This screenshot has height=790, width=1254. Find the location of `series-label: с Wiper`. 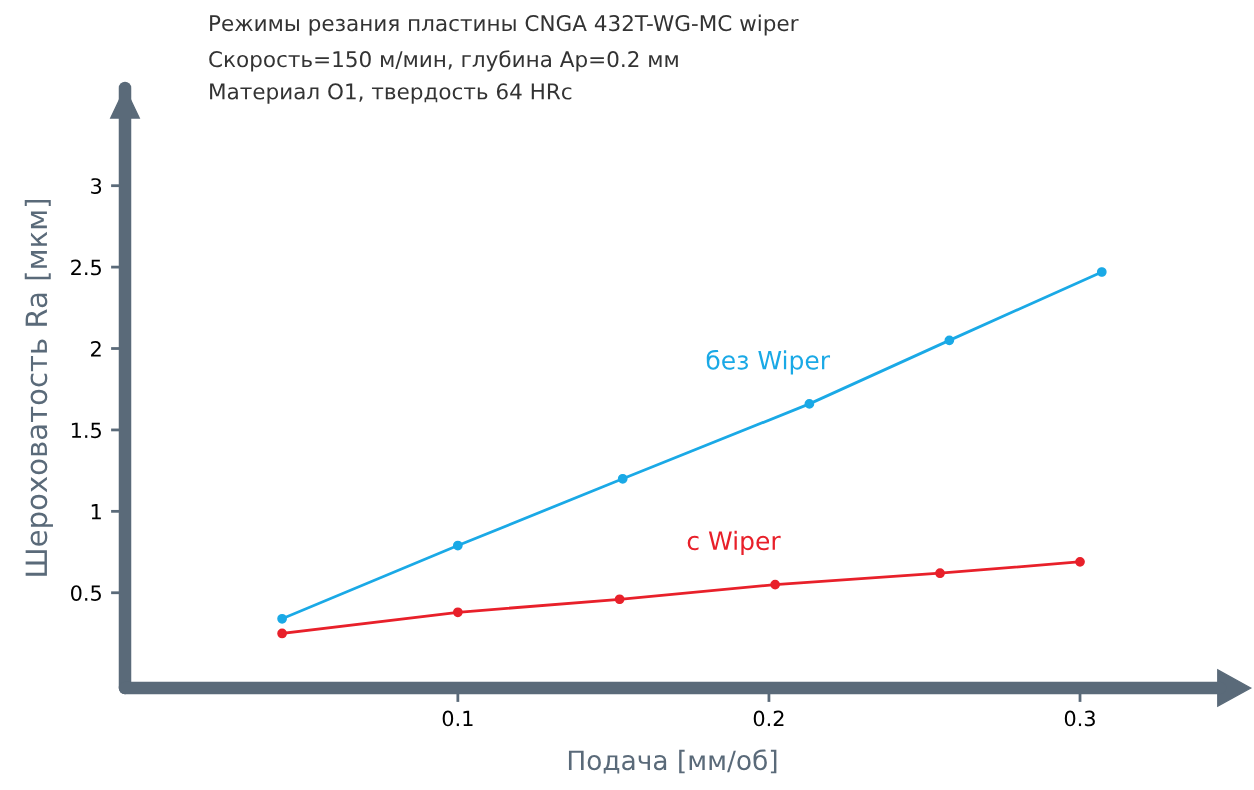

series-label: с Wiper is located at coordinates (734, 543).